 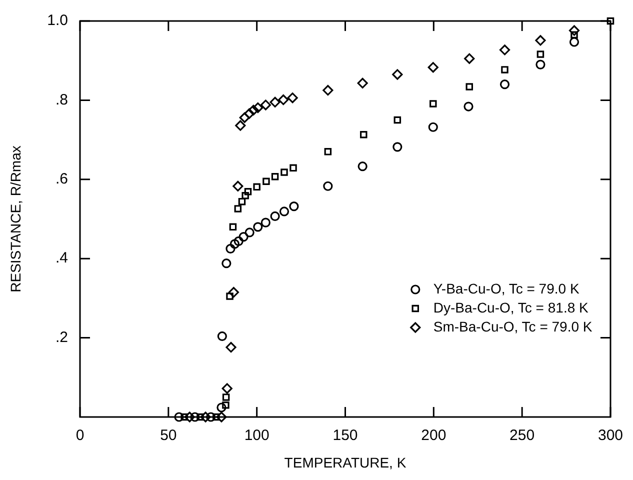 I want to click on x-tick-label: 250, so click(x=522, y=435).